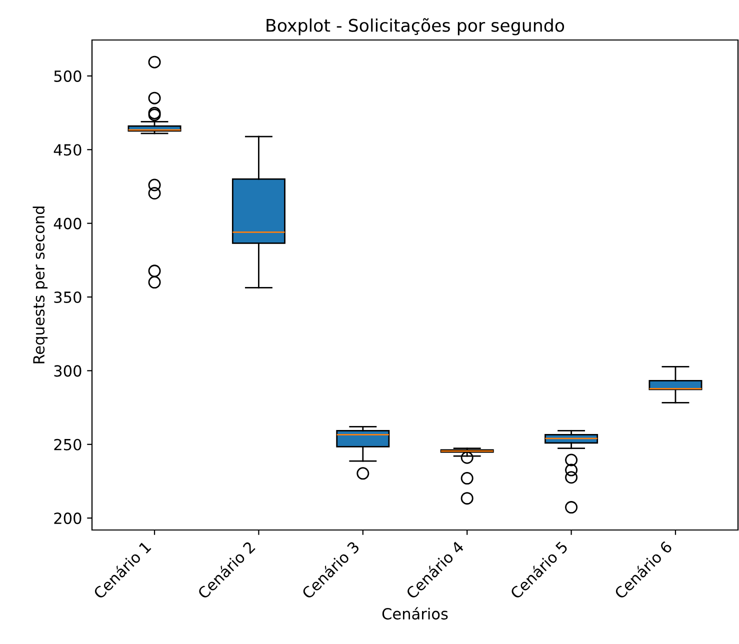 The image size is (739, 644). I want to click on chart-title: Boxplot - Solicitações por segundo, so click(415, 27).